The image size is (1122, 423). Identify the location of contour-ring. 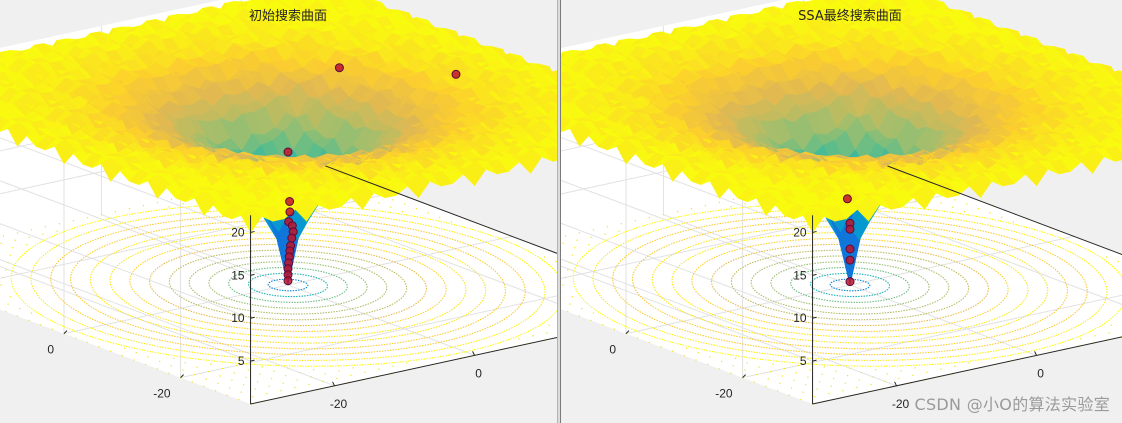
(288, 285).